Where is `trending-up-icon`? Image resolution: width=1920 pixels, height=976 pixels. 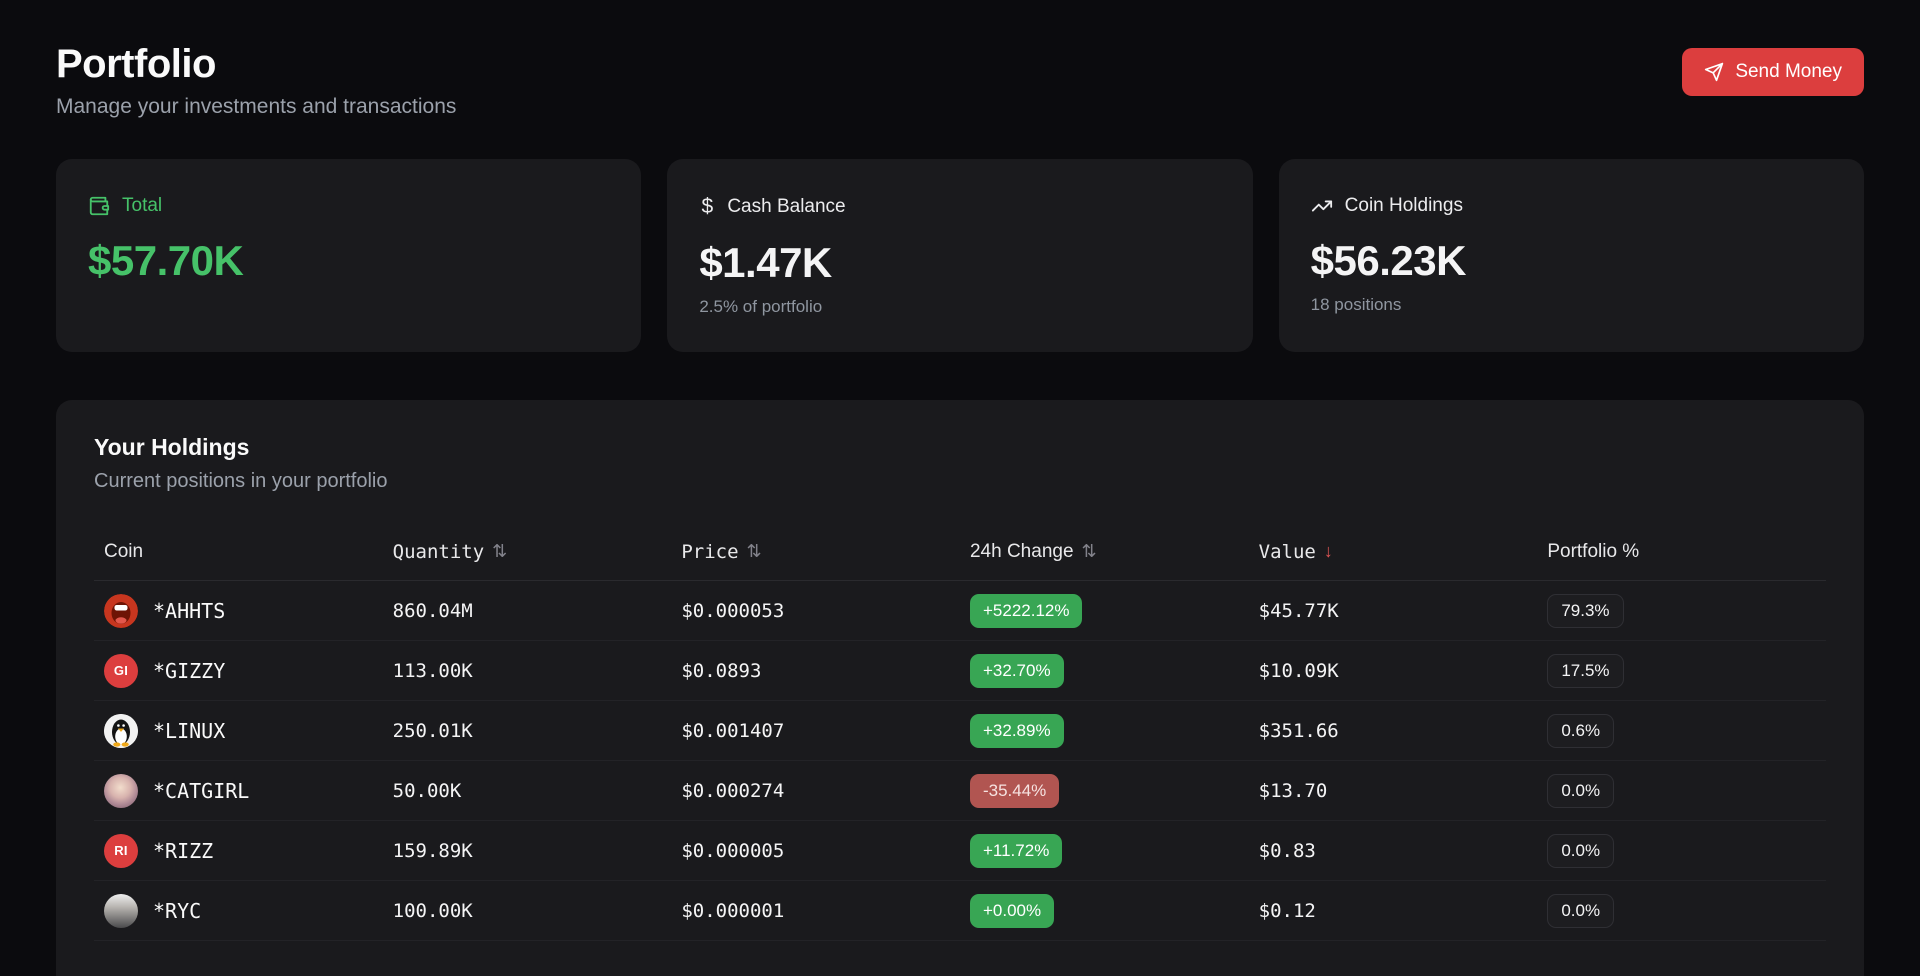 trending-up-icon is located at coordinates (1322, 206).